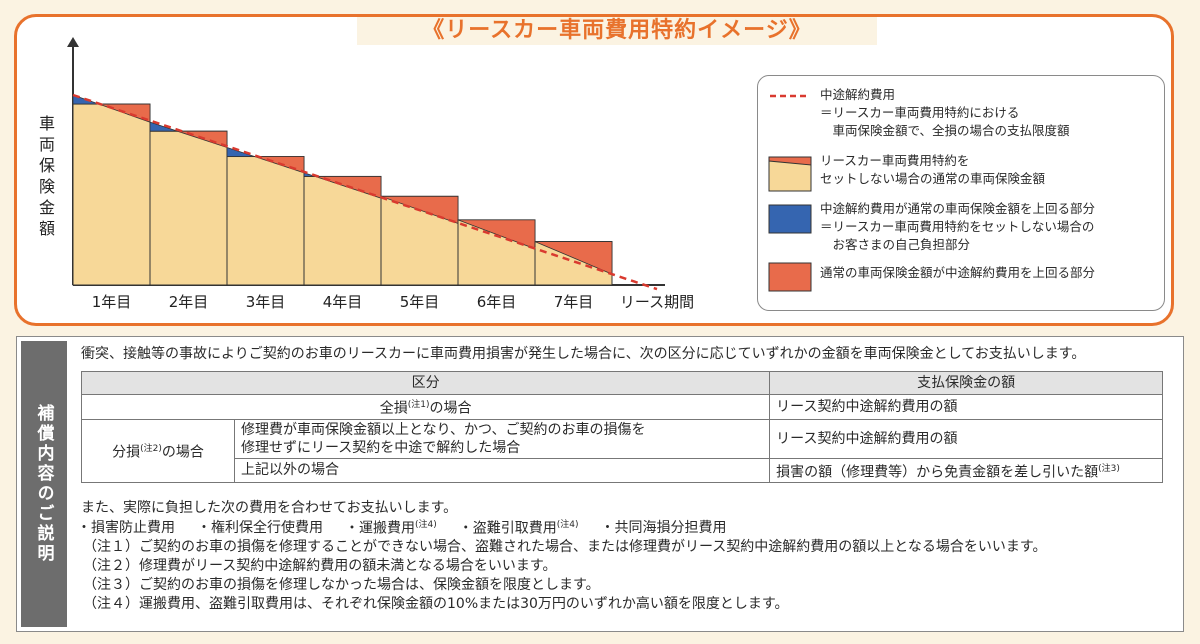 This screenshot has height=644, width=1200. Describe the element at coordinates (895, 160) in the screenshot. I see `legend-text-line: リースカー車両費用特約を` at that location.